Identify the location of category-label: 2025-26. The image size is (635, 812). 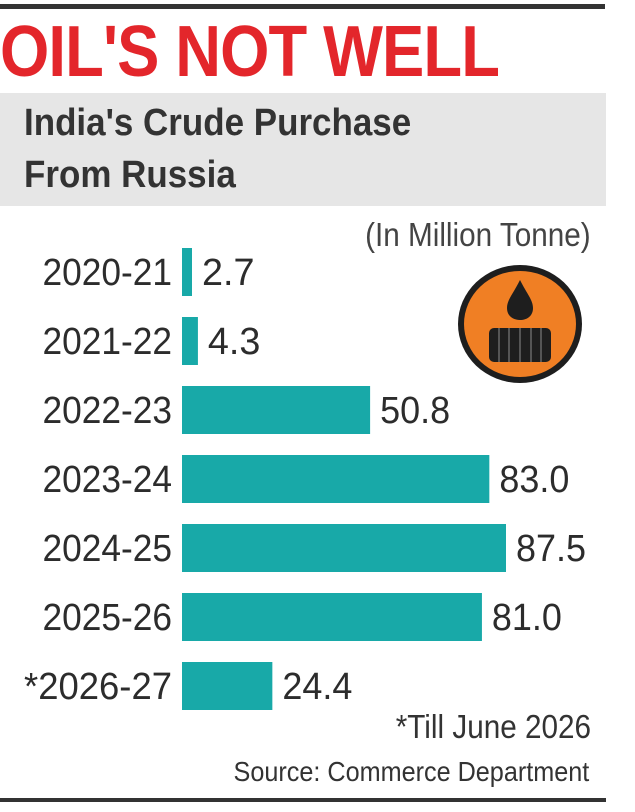
(108, 618).